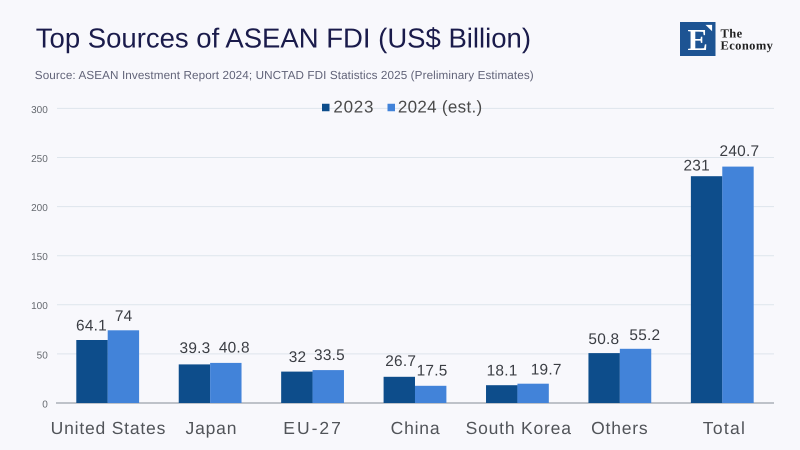 The image size is (800, 450). What do you see at coordinates (39, 159) in the screenshot?
I see `svg-text: 250` at bounding box center [39, 159].